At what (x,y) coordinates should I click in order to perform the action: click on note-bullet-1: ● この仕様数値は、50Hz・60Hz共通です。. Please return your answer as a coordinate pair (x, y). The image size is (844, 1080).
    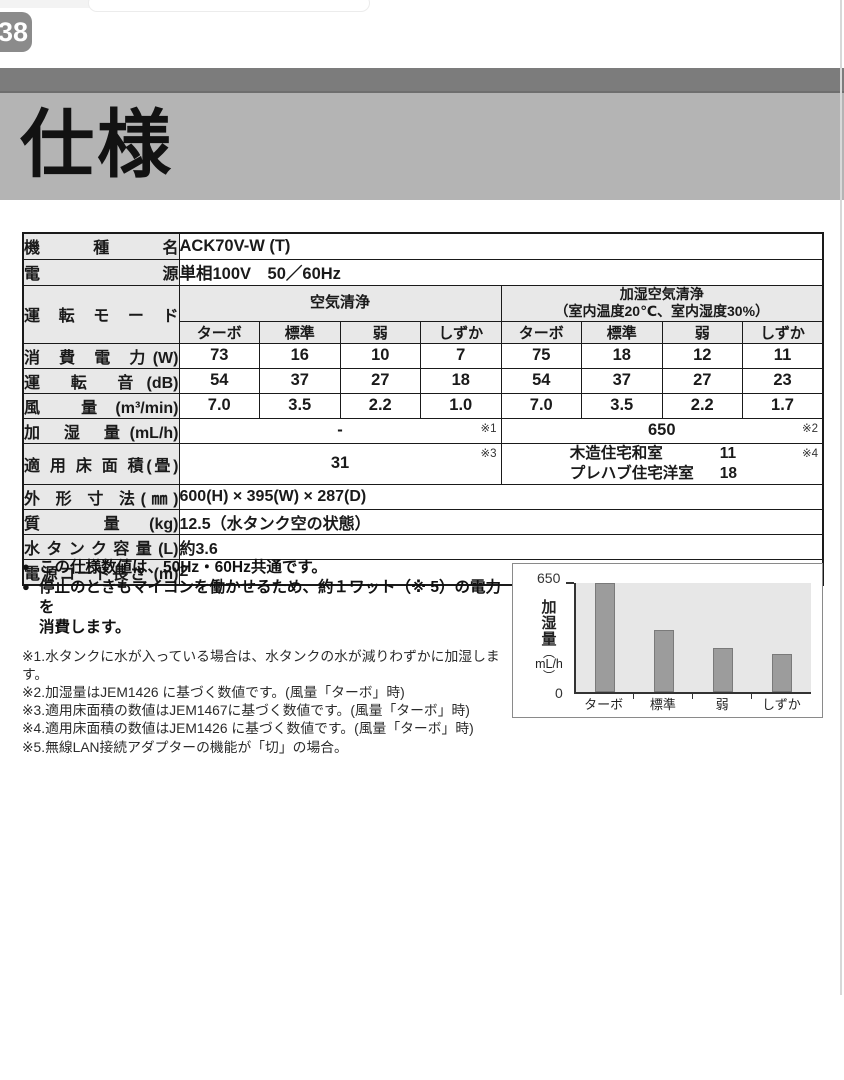
    Looking at the image, I should click on (268, 568).